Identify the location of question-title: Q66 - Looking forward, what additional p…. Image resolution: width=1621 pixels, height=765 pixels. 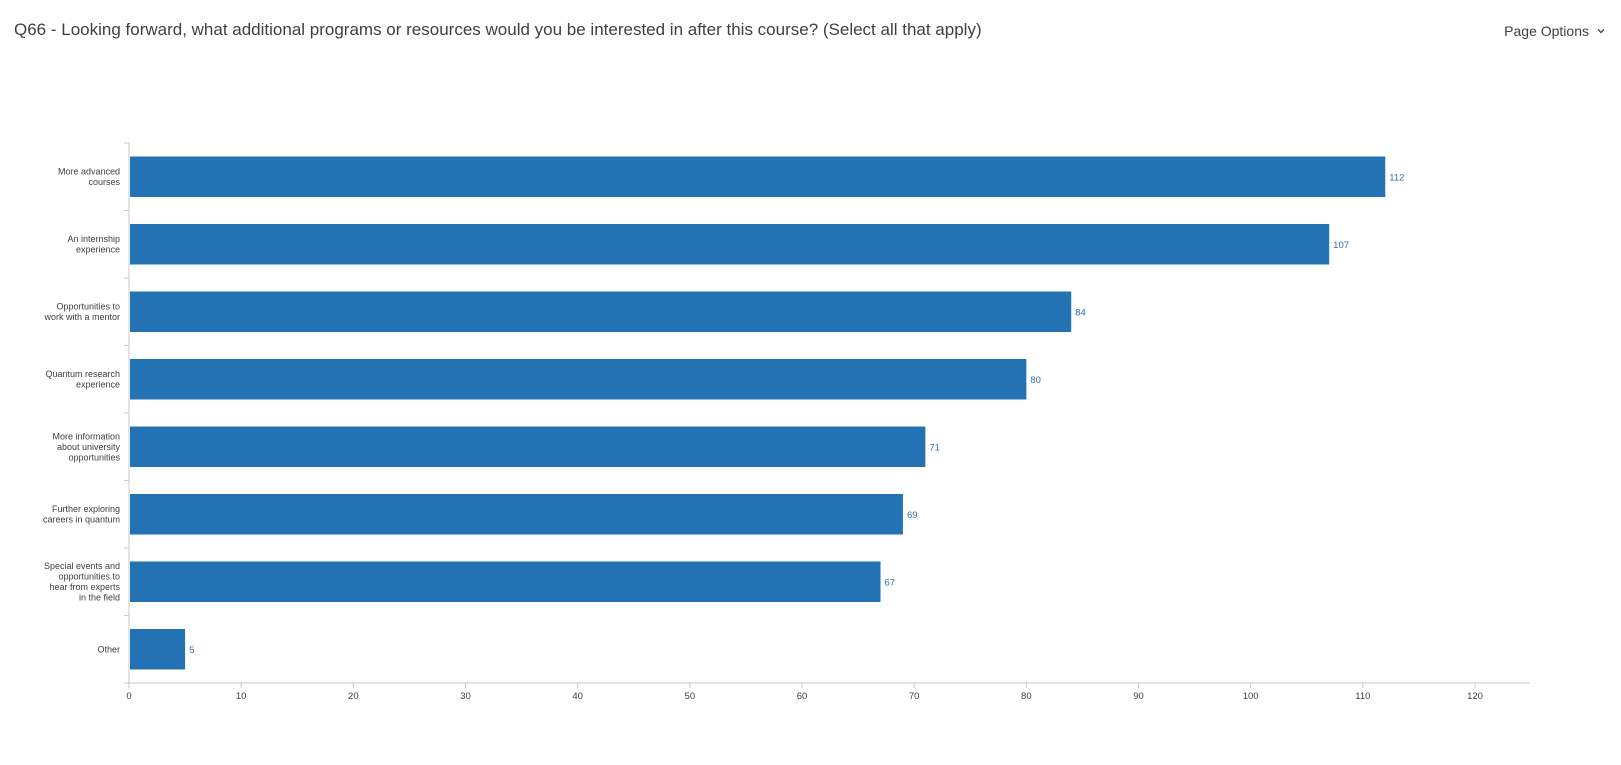
(498, 29).